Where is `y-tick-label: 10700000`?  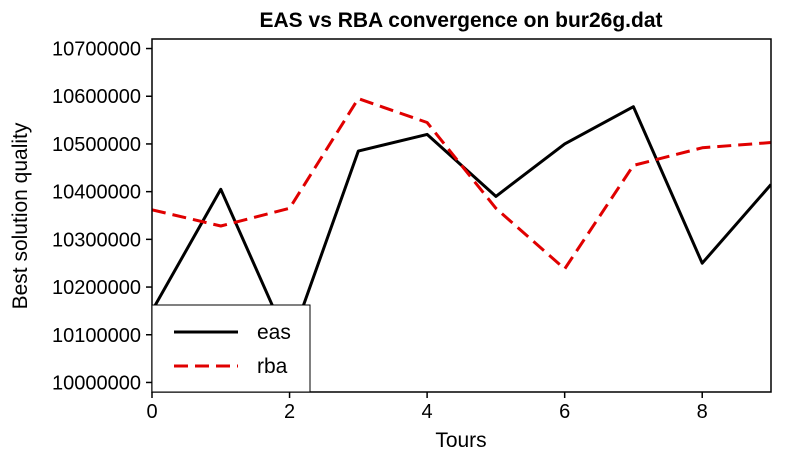
y-tick-label: 10700000 is located at coordinates (96, 50).